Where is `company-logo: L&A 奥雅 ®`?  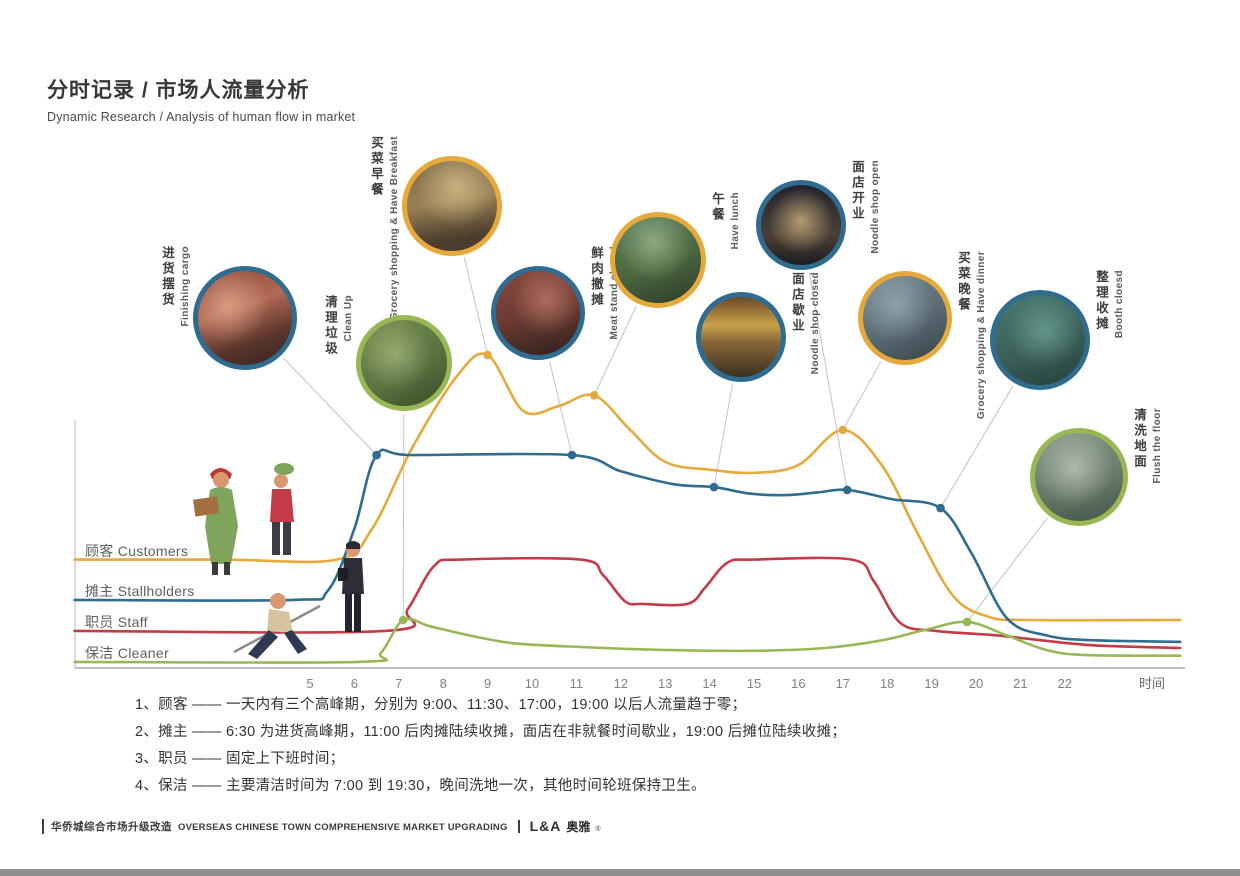 company-logo: L&A 奥雅 ® is located at coordinates (565, 826).